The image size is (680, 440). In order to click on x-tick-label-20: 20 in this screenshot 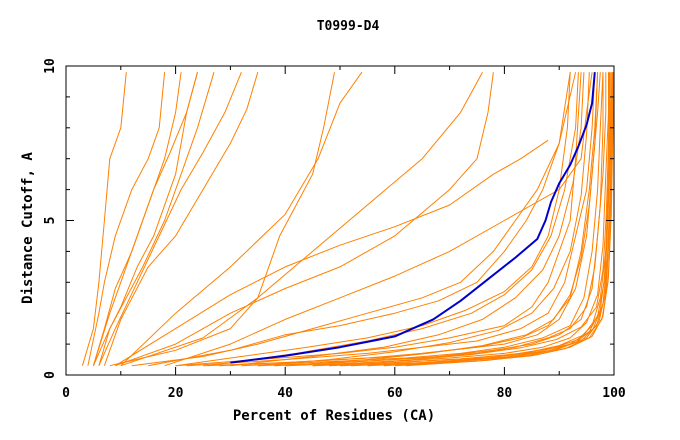, I will do `click(176, 393)`.